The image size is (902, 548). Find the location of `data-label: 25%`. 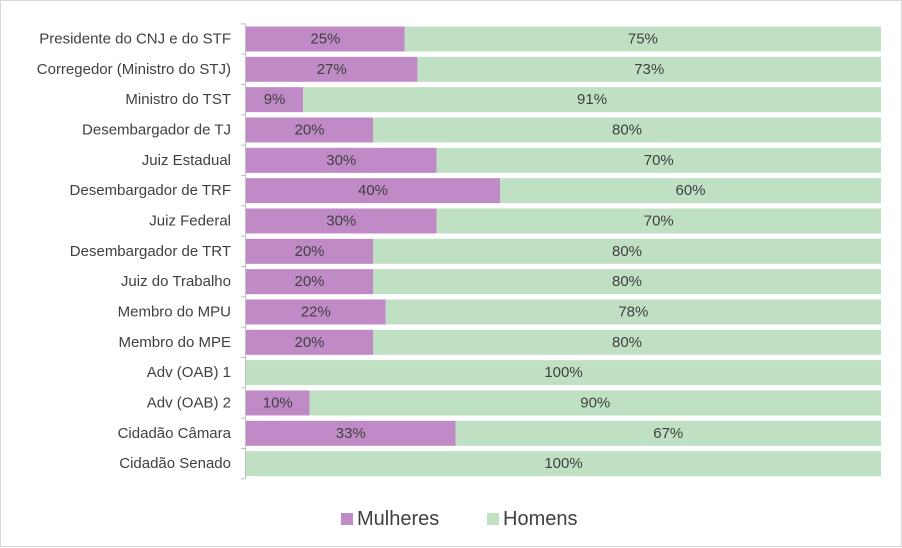

data-label: 25% is located at coordinates (325, 39).